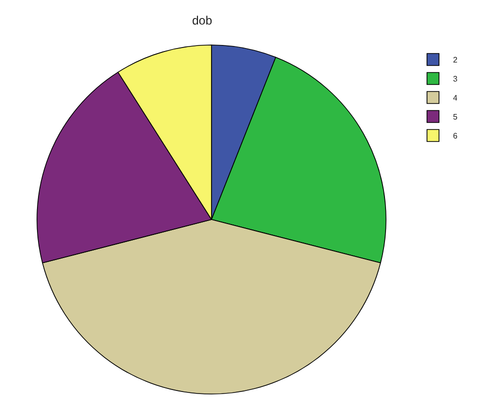  What do you see at coordinates (455, 136) in the screenshot?
I see `legend-label: 6` at bounding box center [455, 136].